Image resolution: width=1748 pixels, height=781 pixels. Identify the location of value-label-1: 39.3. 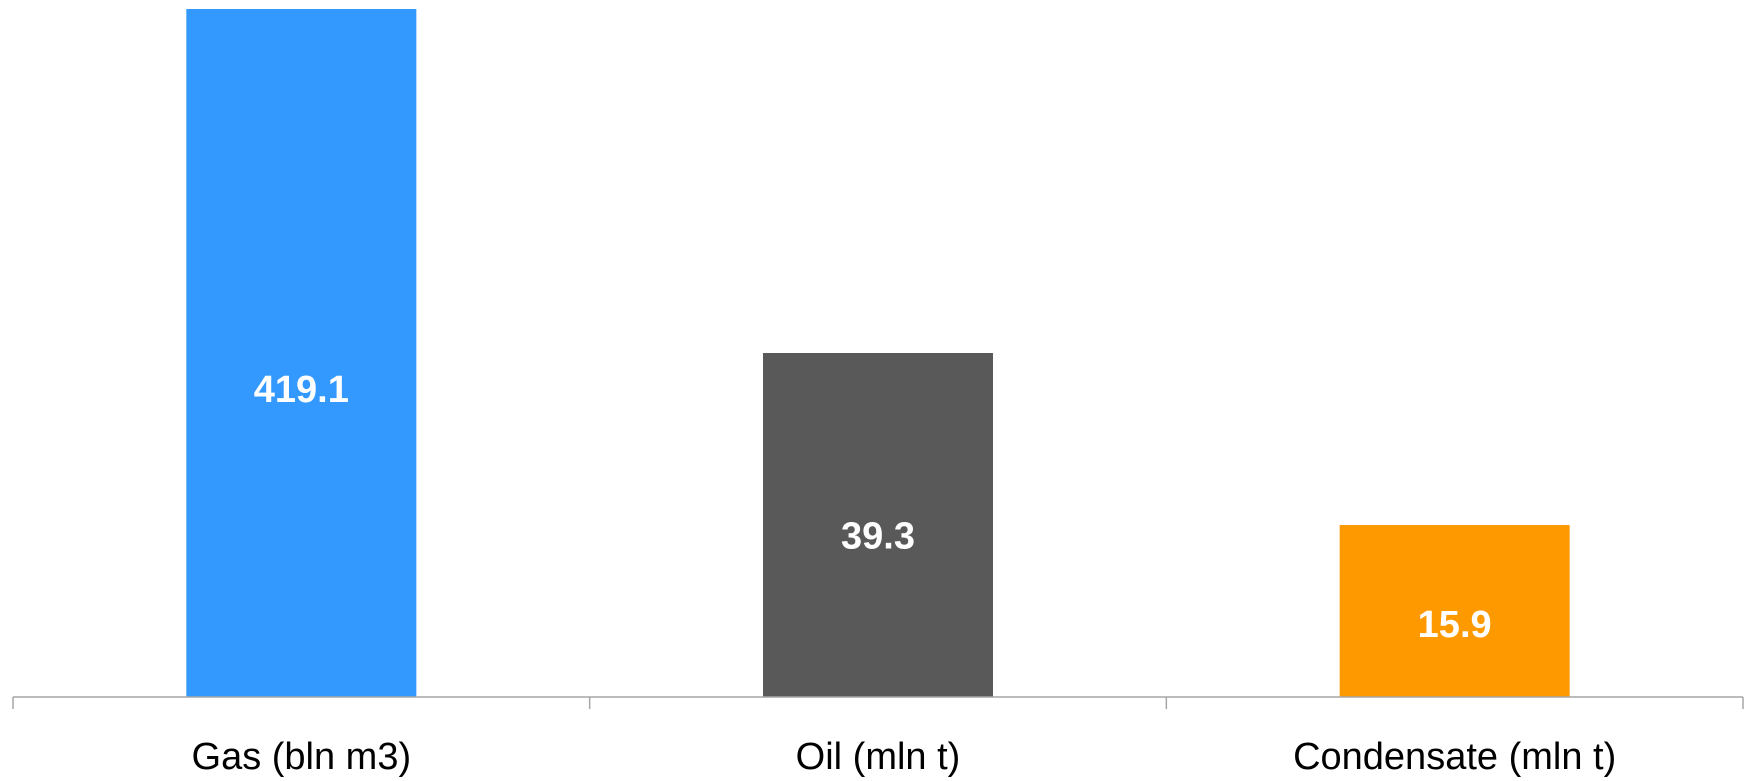
(878, 536).